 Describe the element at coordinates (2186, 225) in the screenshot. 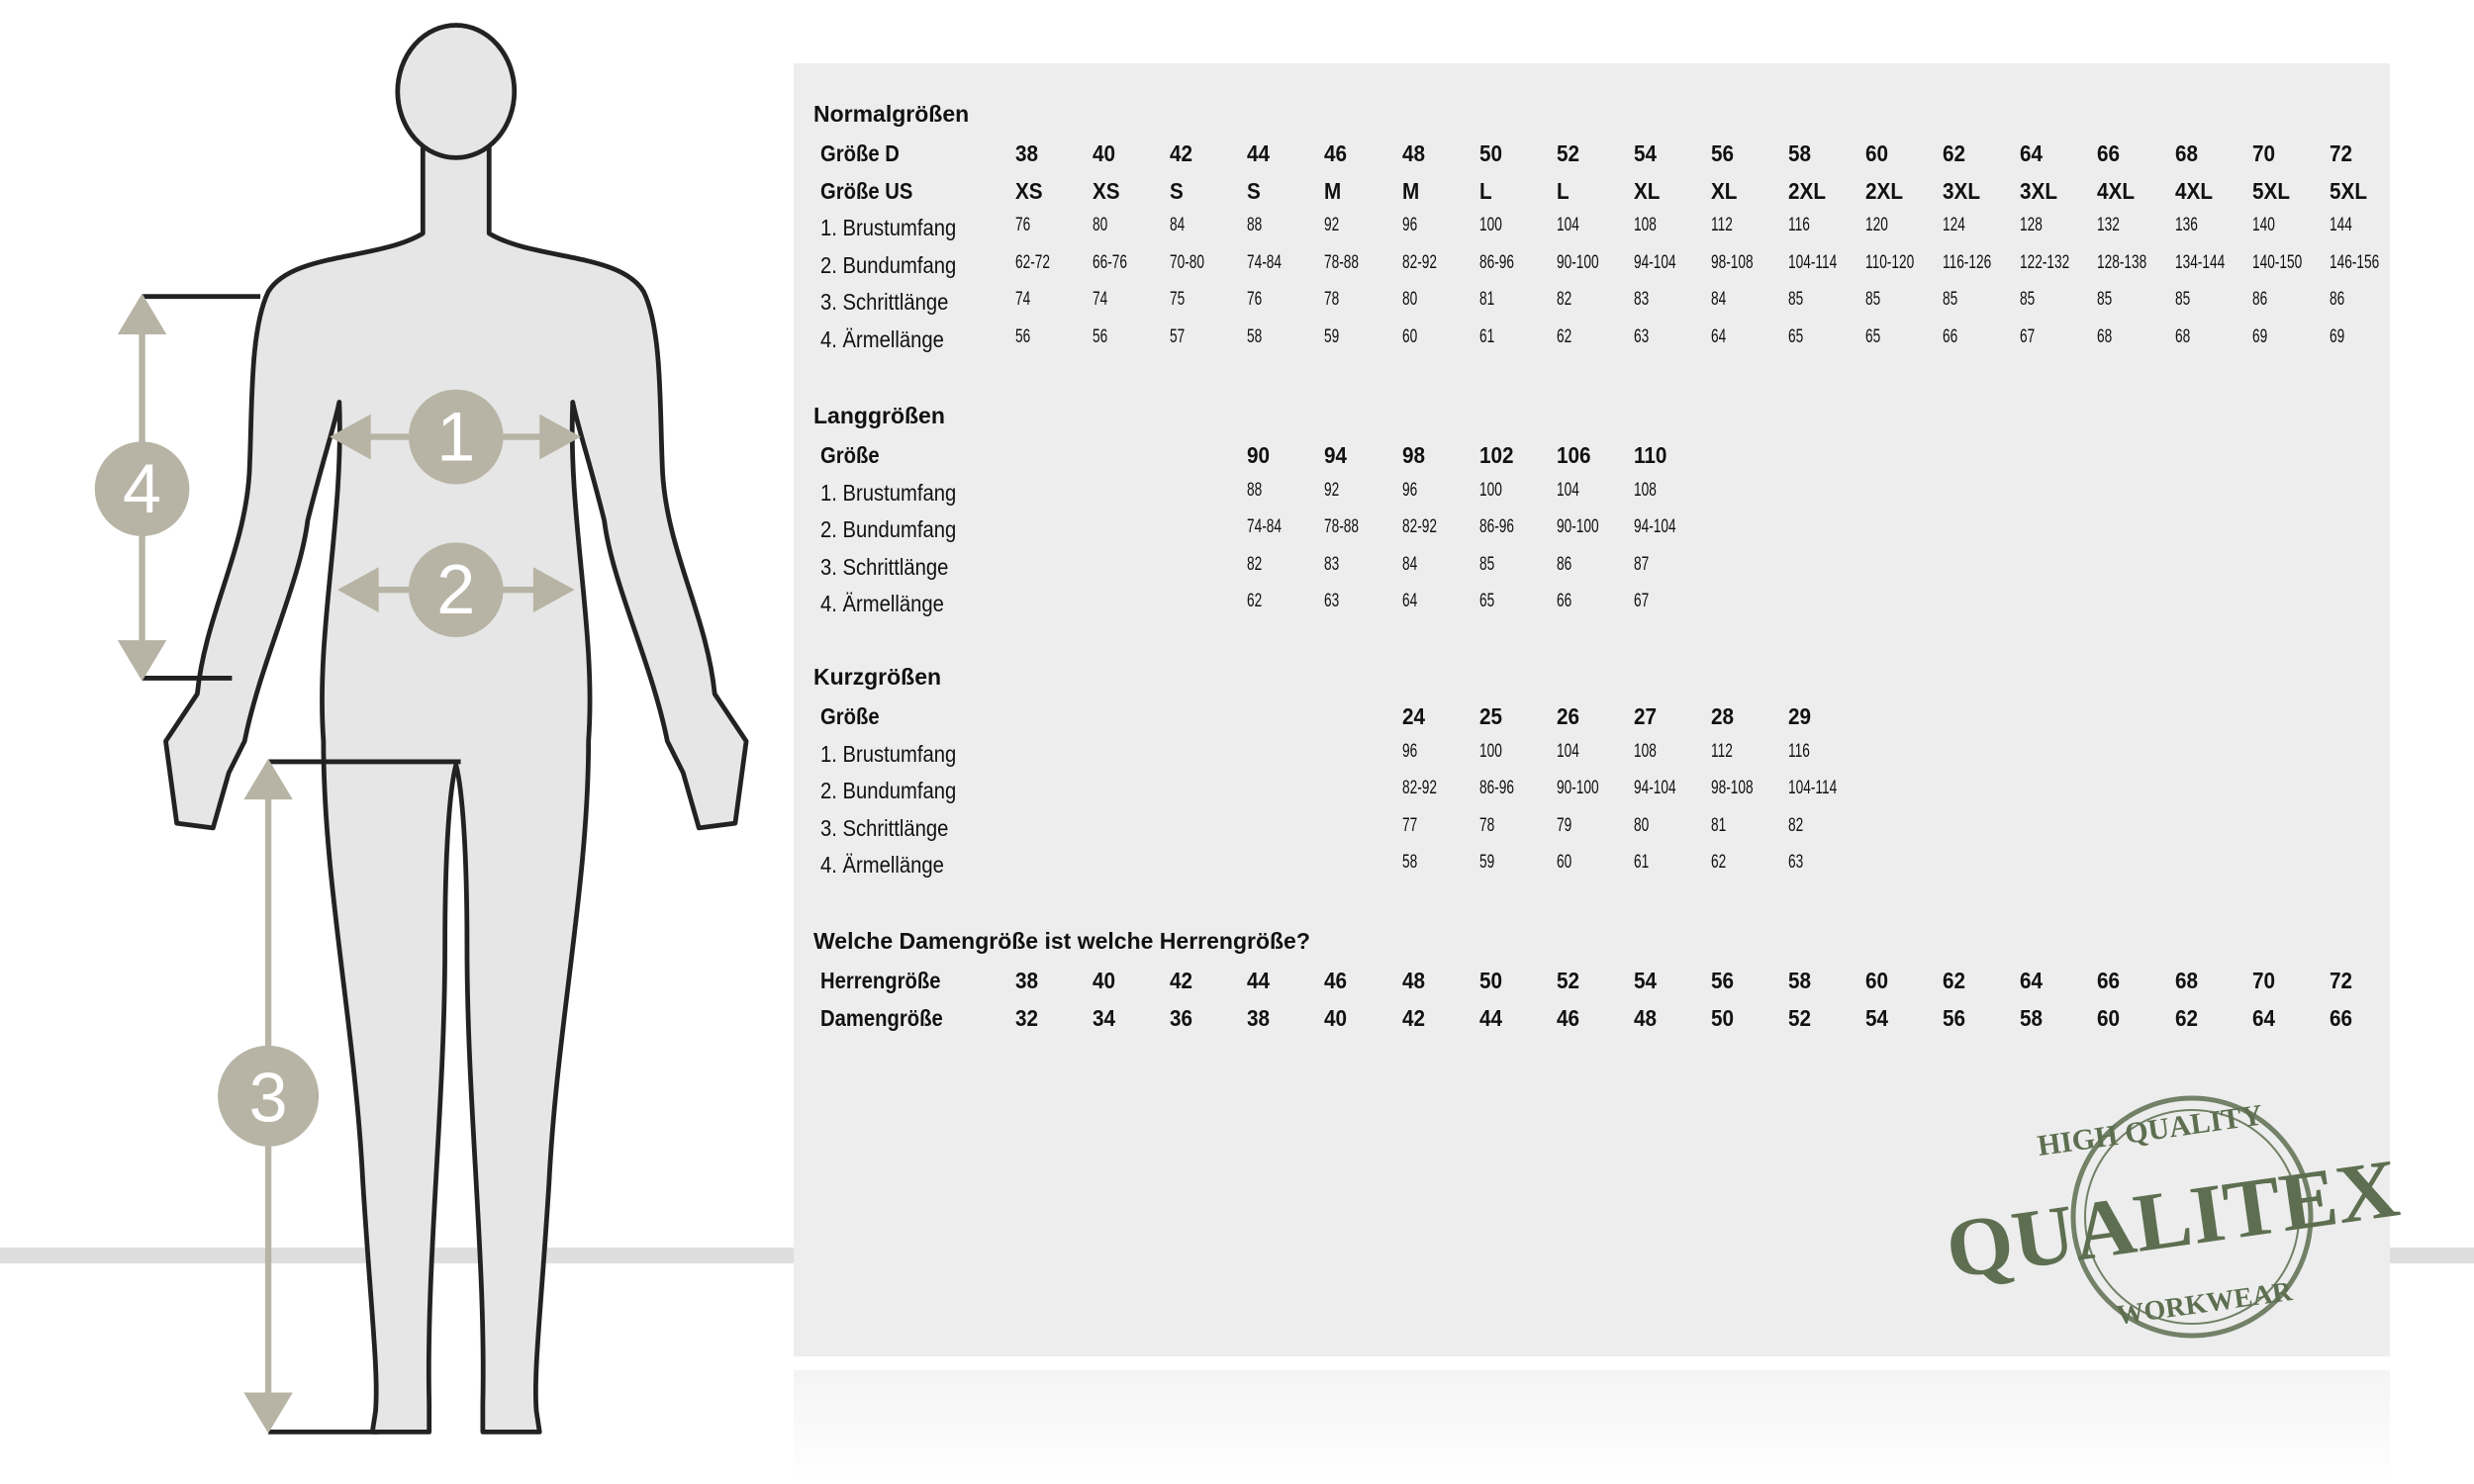

I see `table-cell: 136` at that location.